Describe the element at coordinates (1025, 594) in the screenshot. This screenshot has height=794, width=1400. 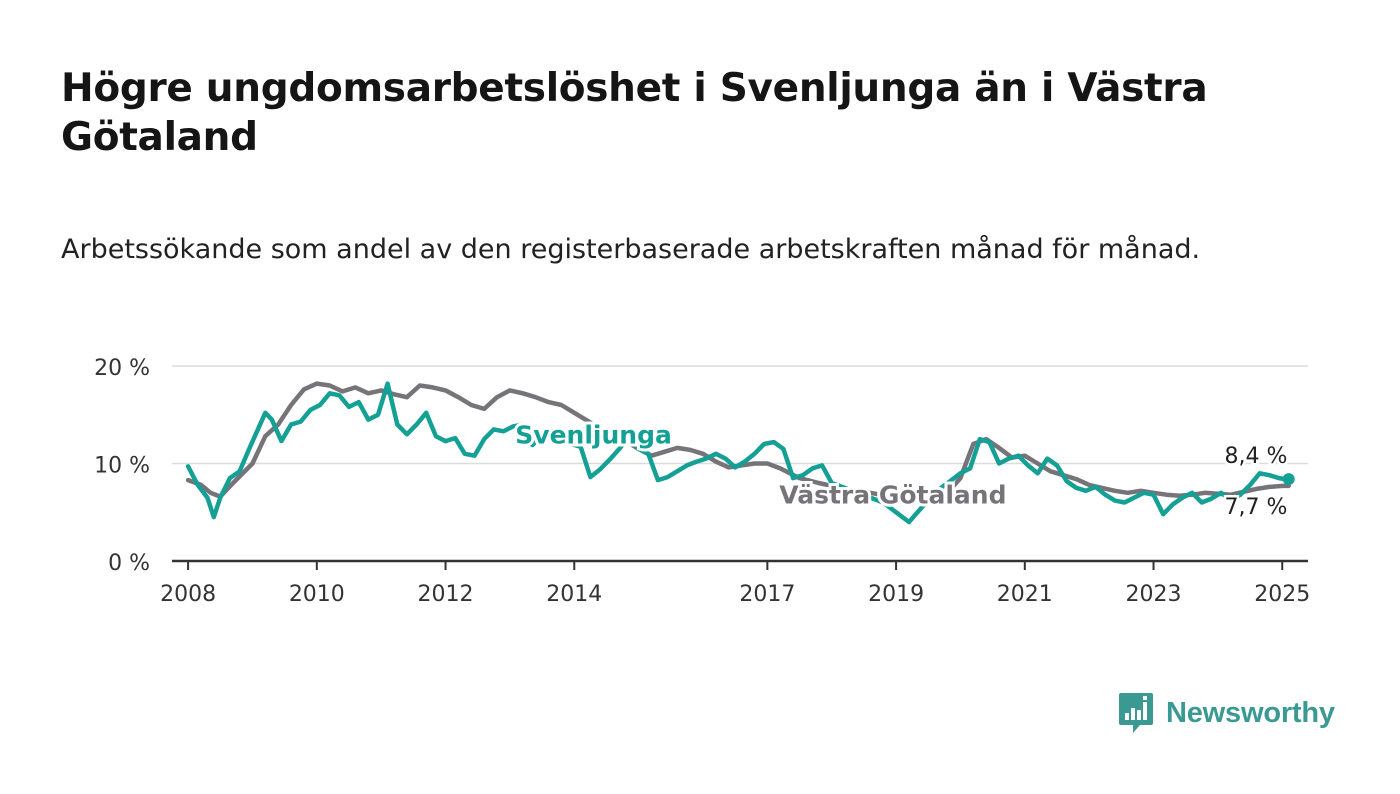
I see `x-tick-label: 2021` at that location.